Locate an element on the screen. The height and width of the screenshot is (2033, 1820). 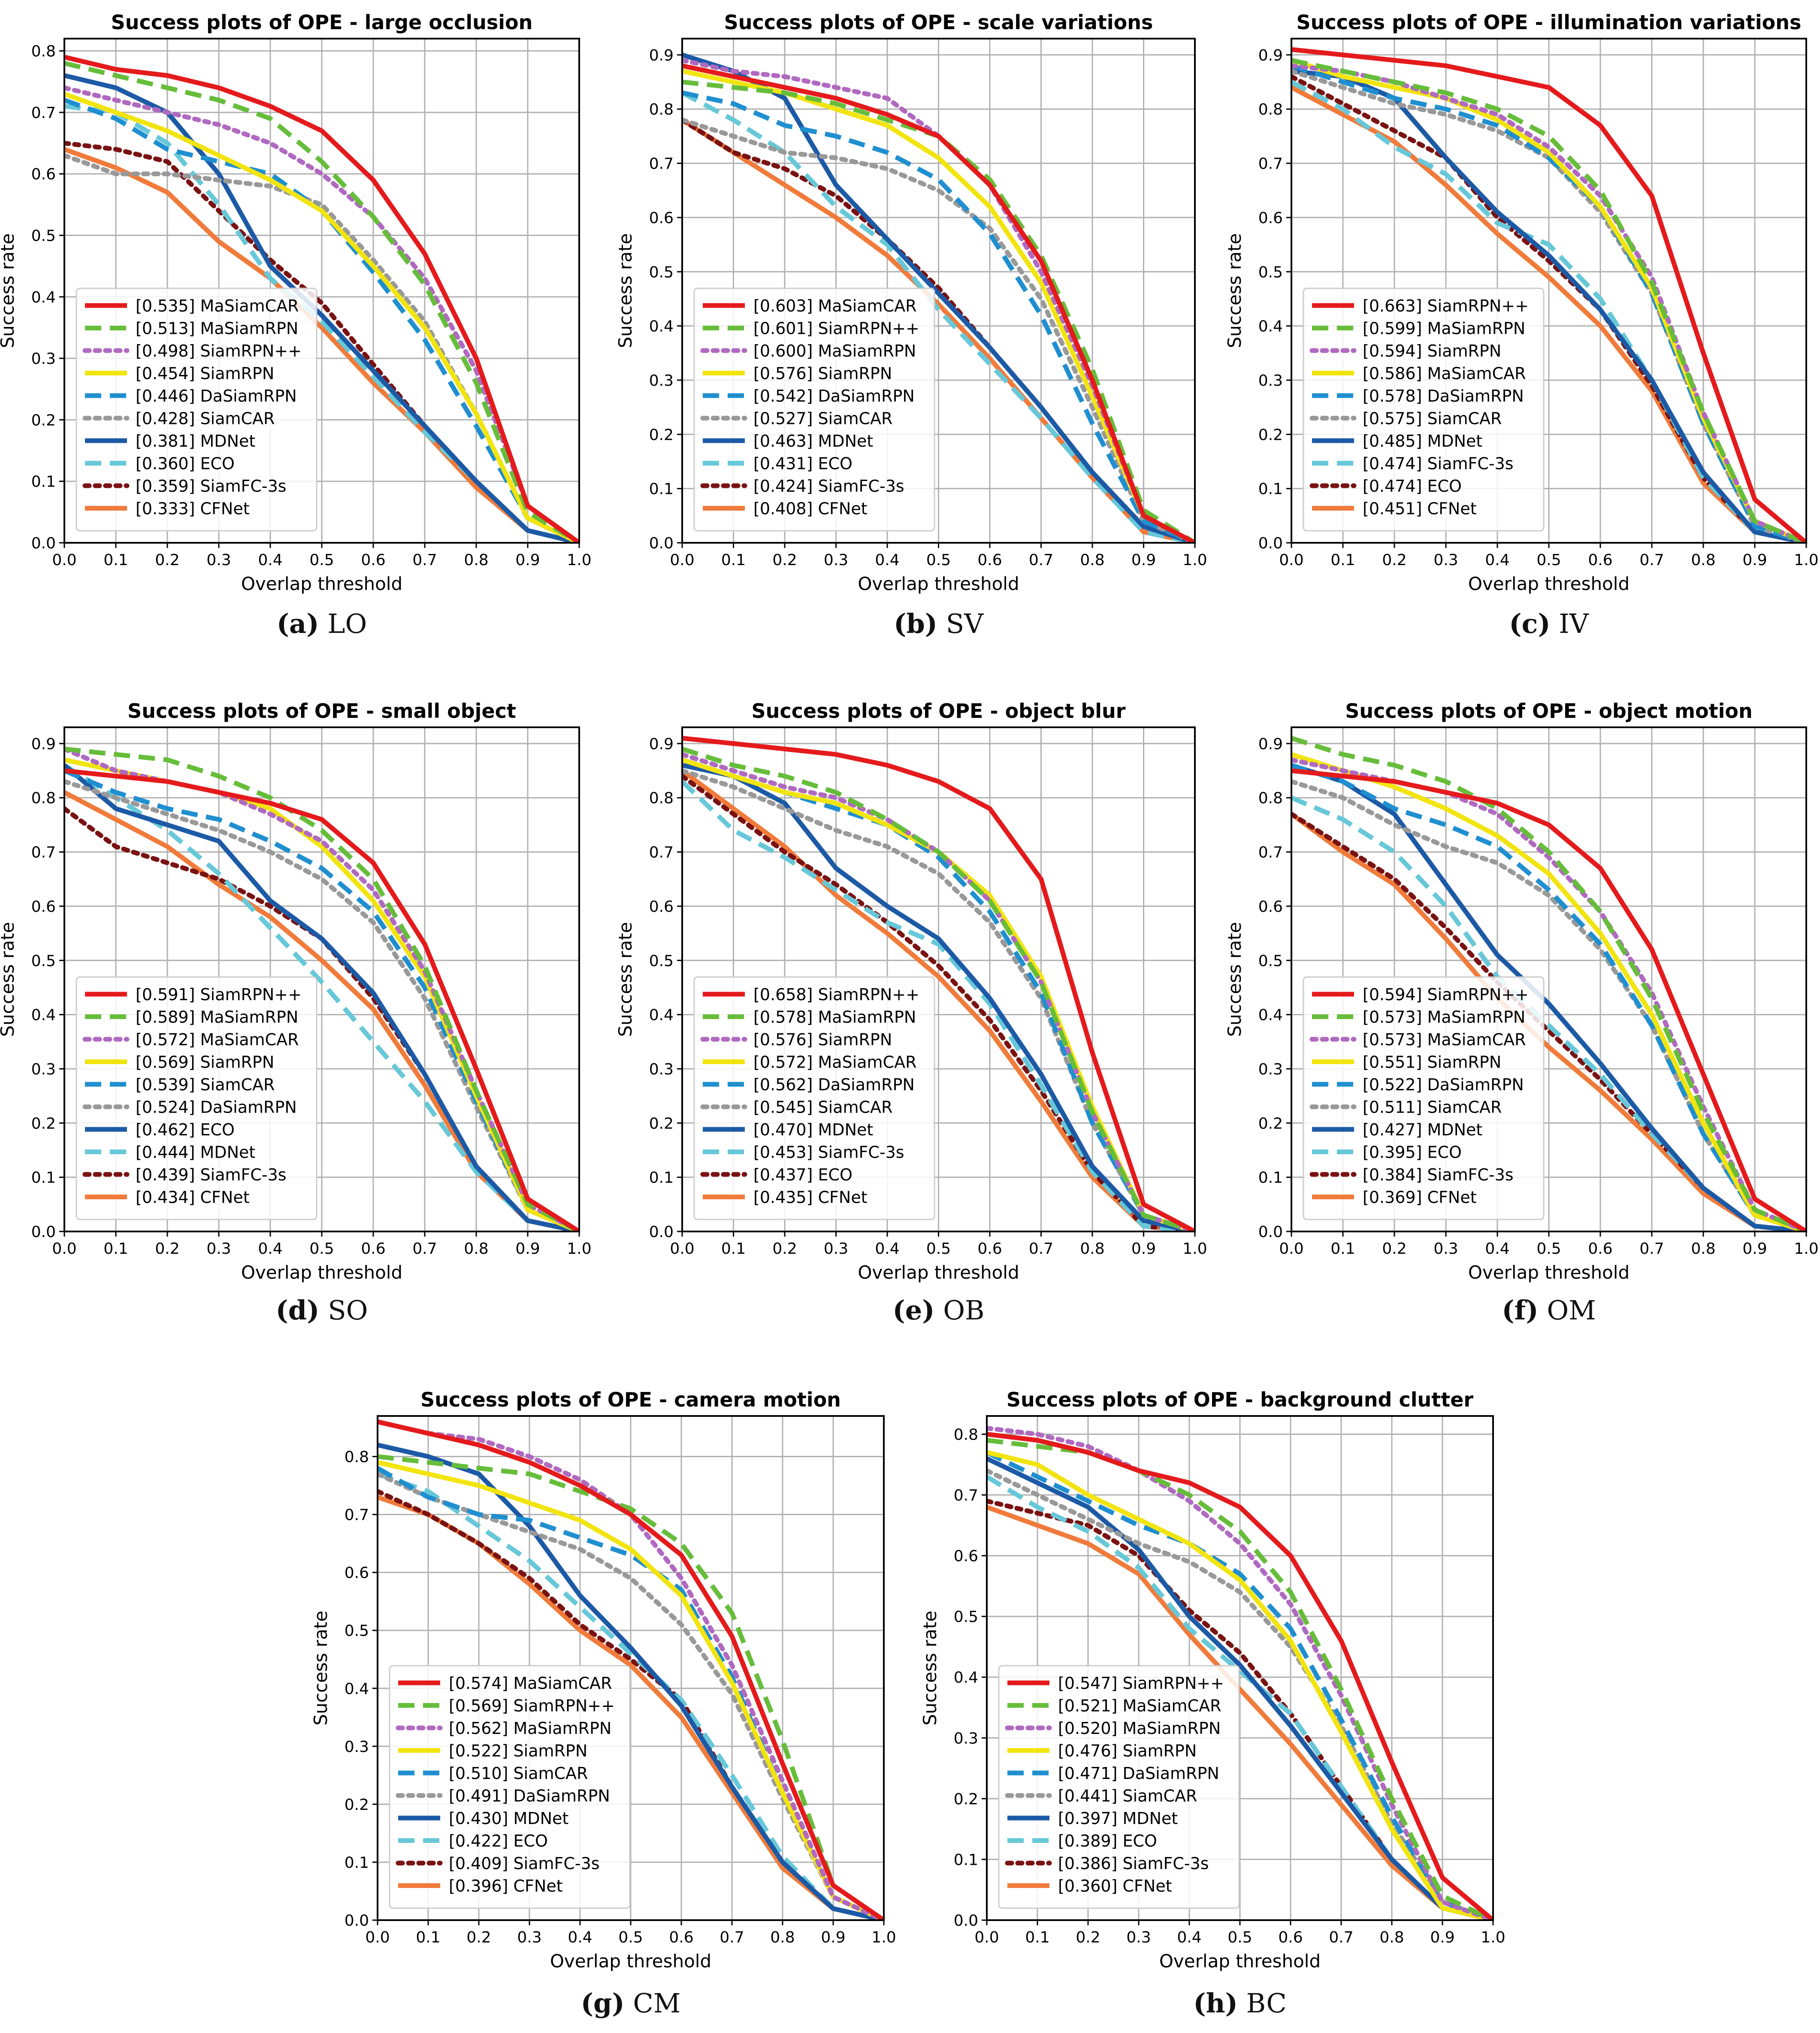
y-tick-label: 0.5 is located at coordinates (43, 961).